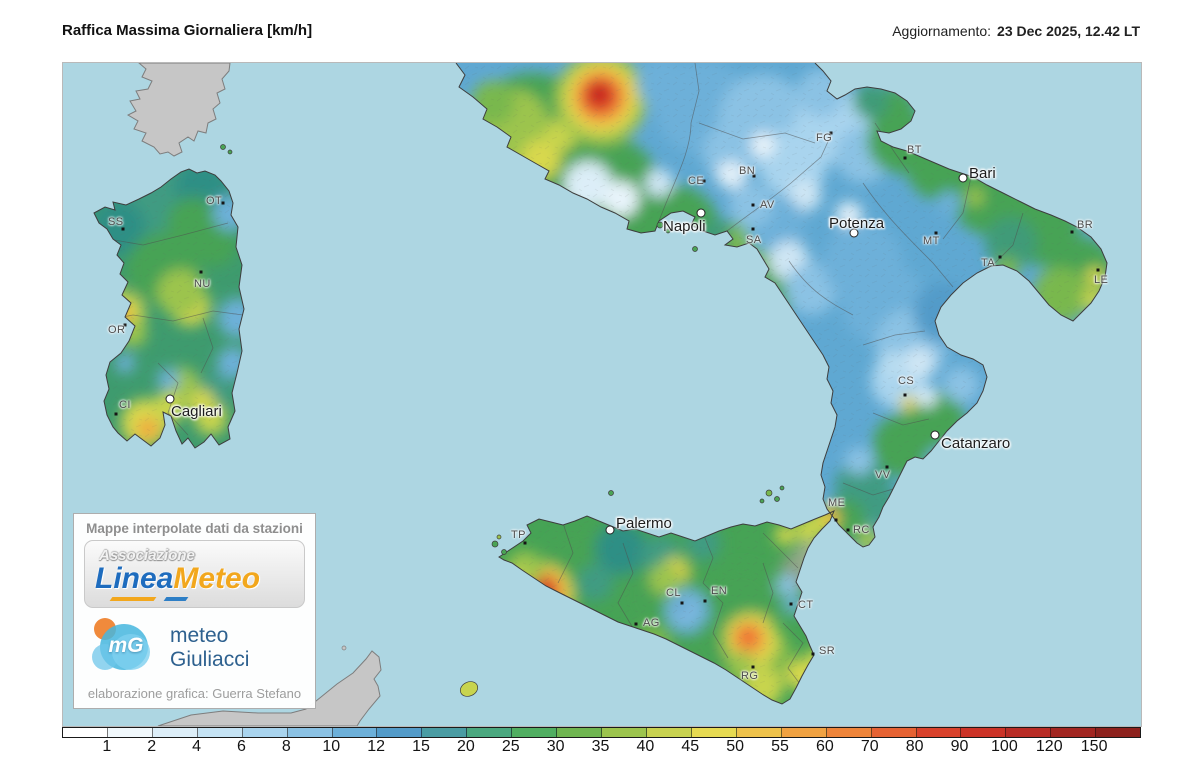 This screenshot has height=770, width=1200. I want to click on colorbar-tick-label: 35, so click(600, 746).